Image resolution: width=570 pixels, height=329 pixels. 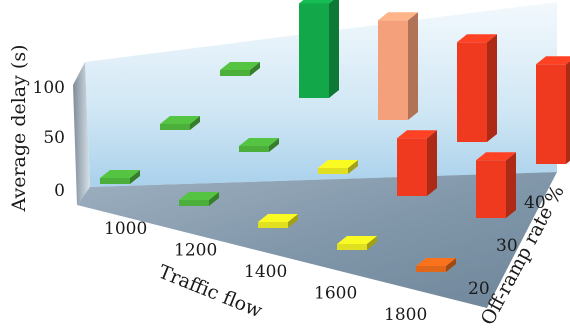 I want to click on z-tick-label: 50, so click(x=54, y=138).